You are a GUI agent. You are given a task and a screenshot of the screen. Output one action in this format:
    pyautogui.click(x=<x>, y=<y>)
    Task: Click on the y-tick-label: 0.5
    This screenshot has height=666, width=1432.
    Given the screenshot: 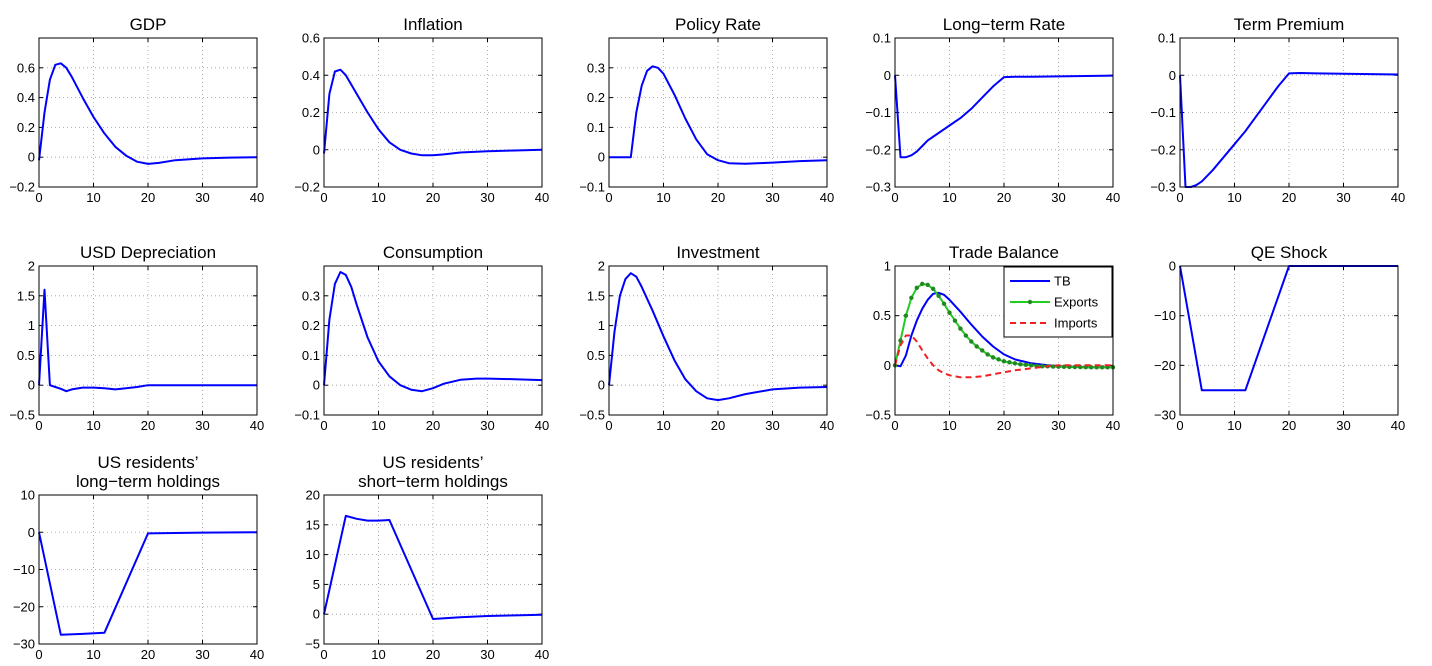 What is the action you would take?
    pyautogui.click(x=882, y=315)
    